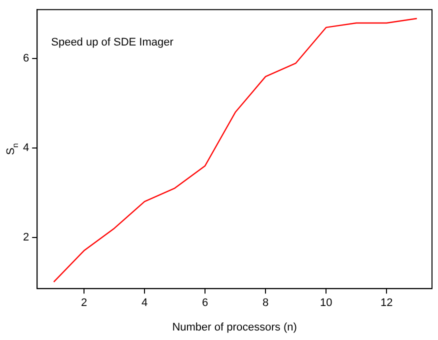 This screenshot has height=340, width=438. What do you see at coordinates (26, 148) in the screenshot?
I see `y-tick-label: 4` at bounding box center [26, 148].